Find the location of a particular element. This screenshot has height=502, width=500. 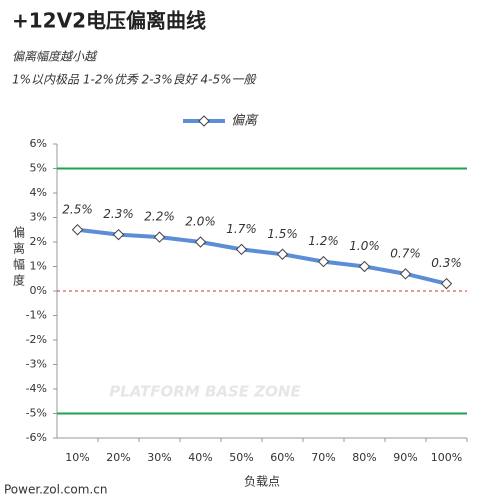

x-tick-label: 70% is located at coordinates (323, 457).